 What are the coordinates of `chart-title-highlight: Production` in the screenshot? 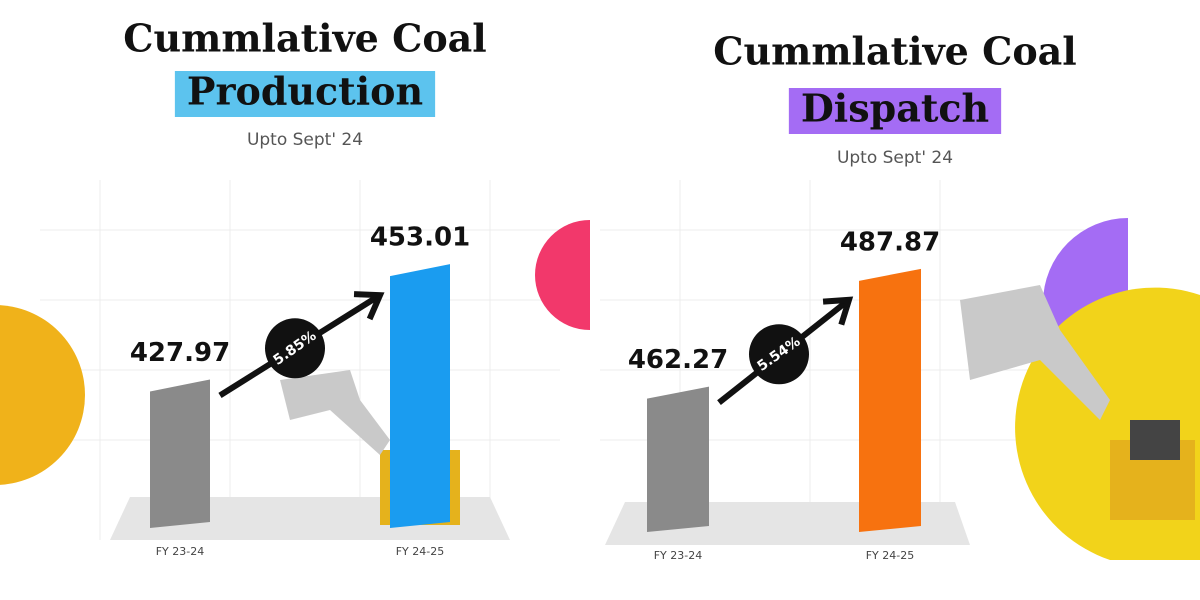 It's located at (305, 91).